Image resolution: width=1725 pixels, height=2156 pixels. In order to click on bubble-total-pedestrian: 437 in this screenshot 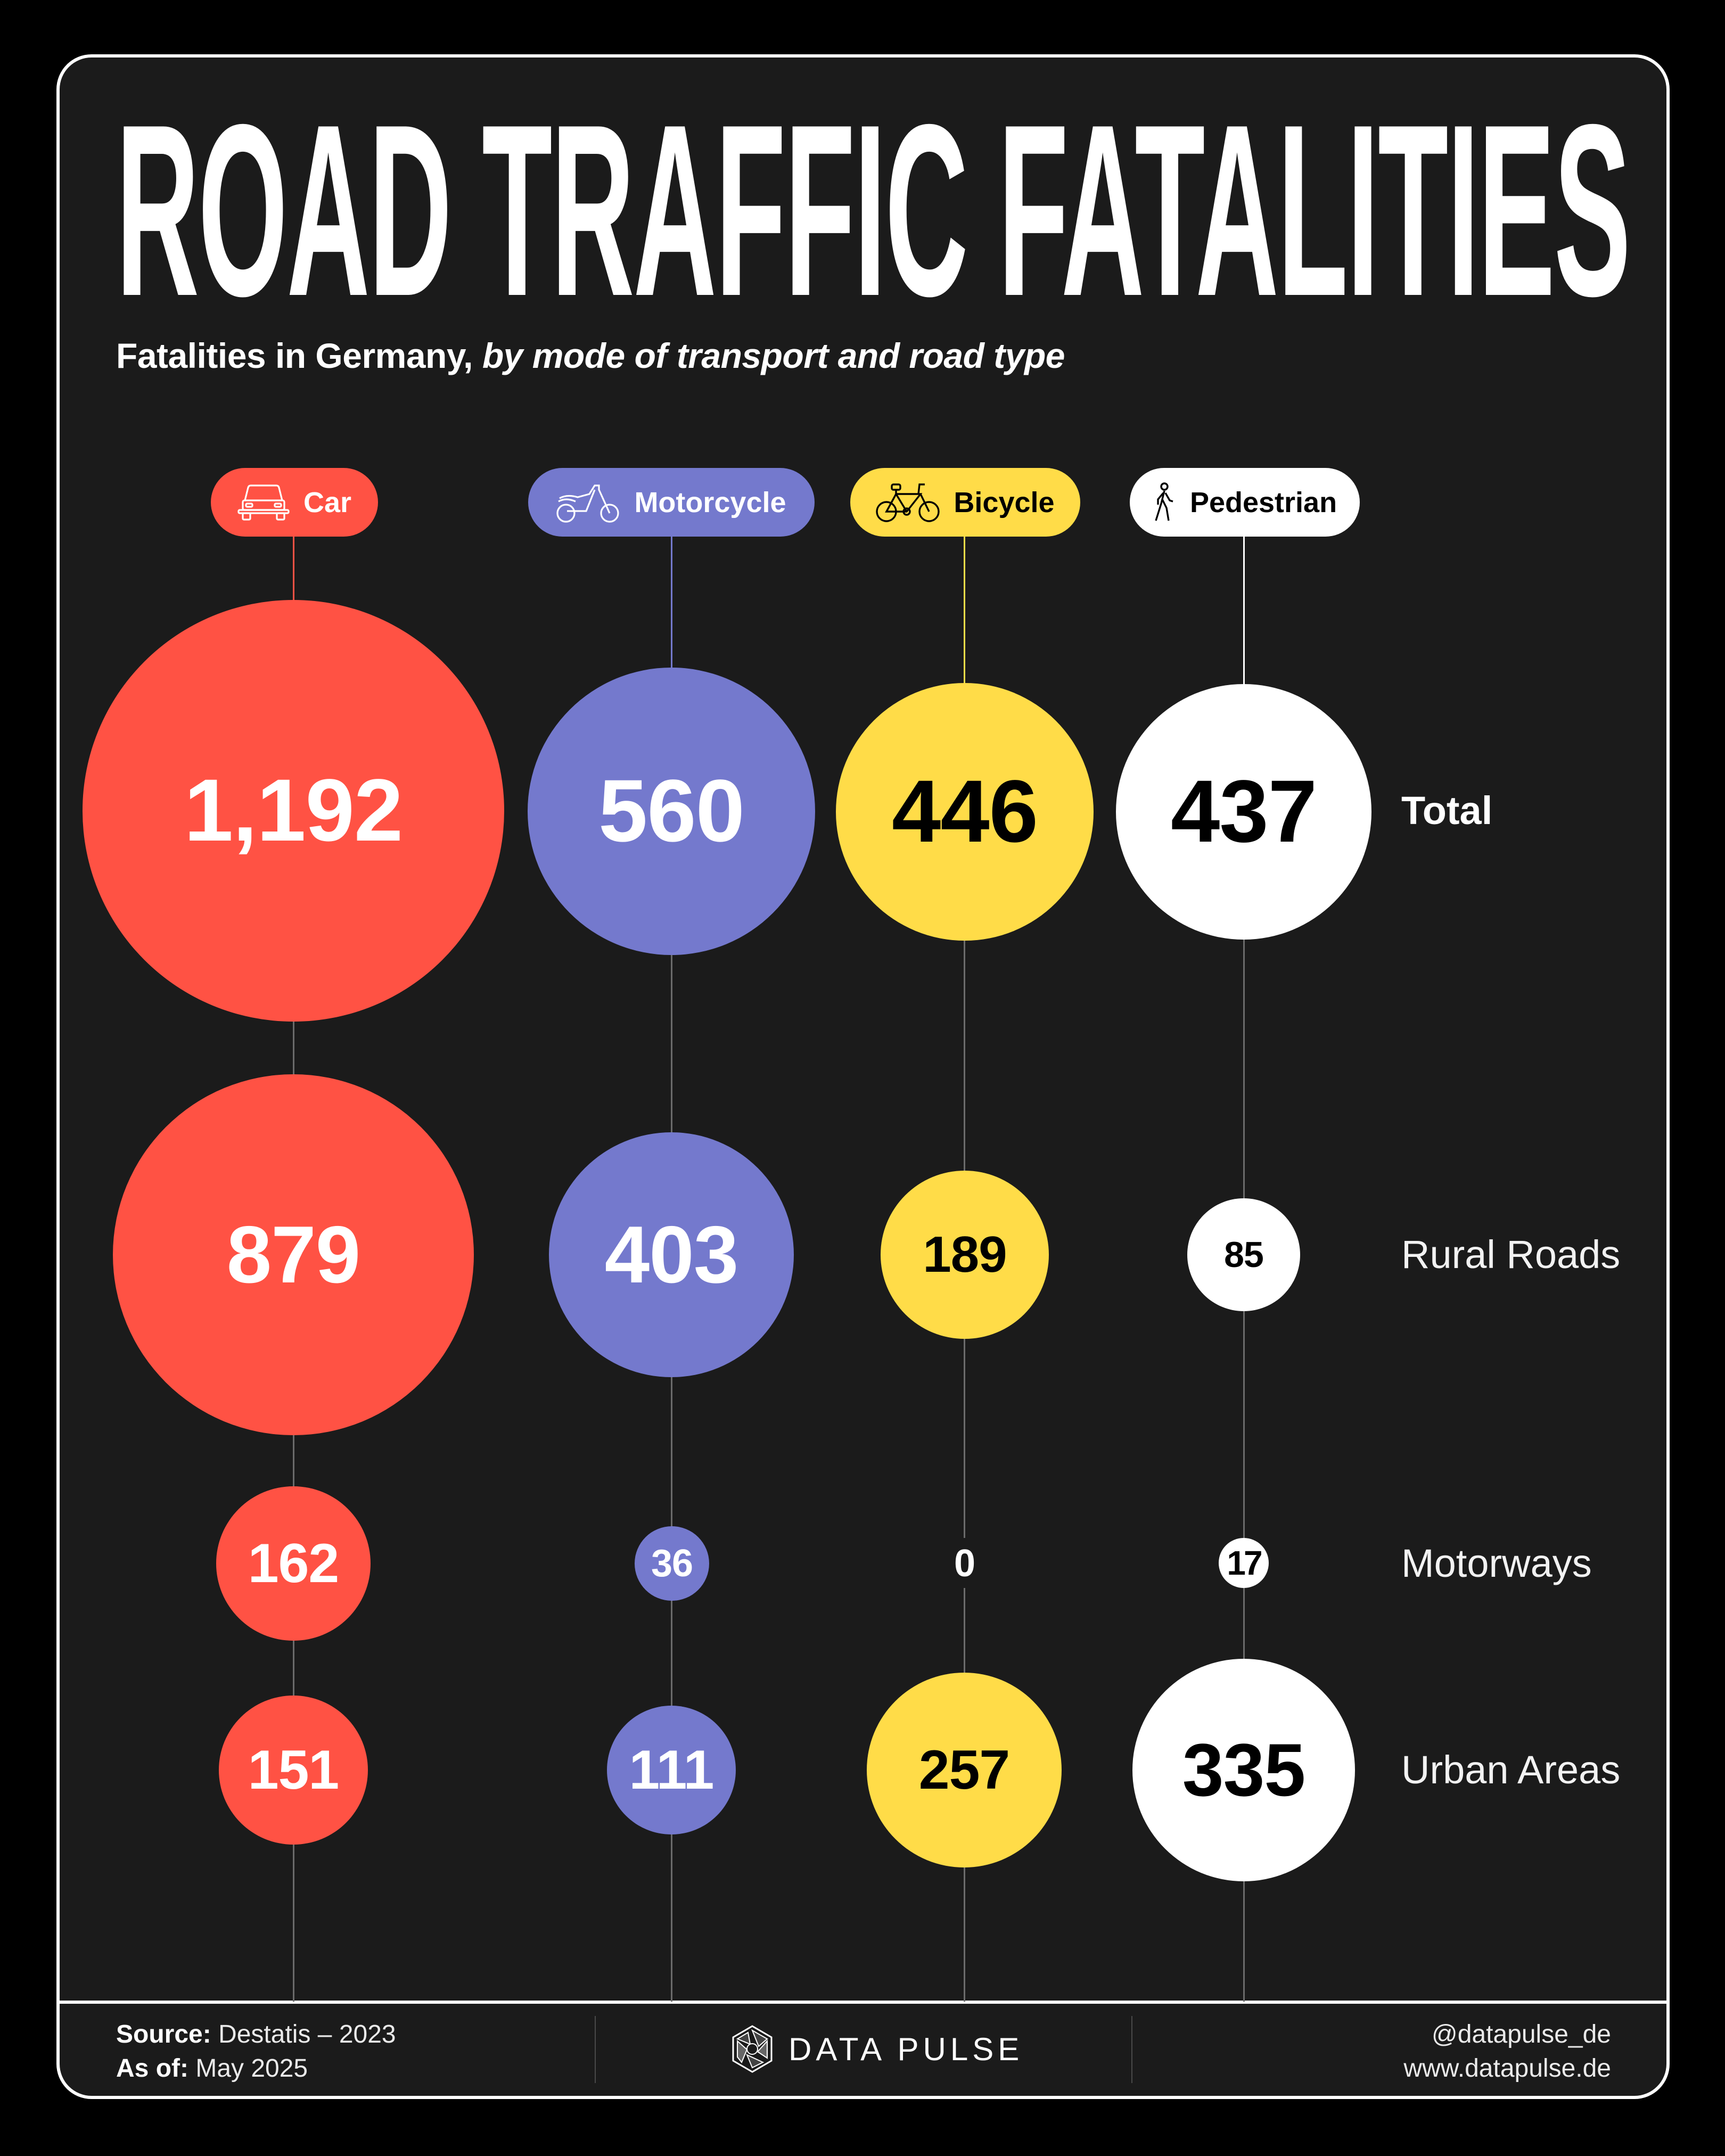, I will do `click(1244, 812)`.